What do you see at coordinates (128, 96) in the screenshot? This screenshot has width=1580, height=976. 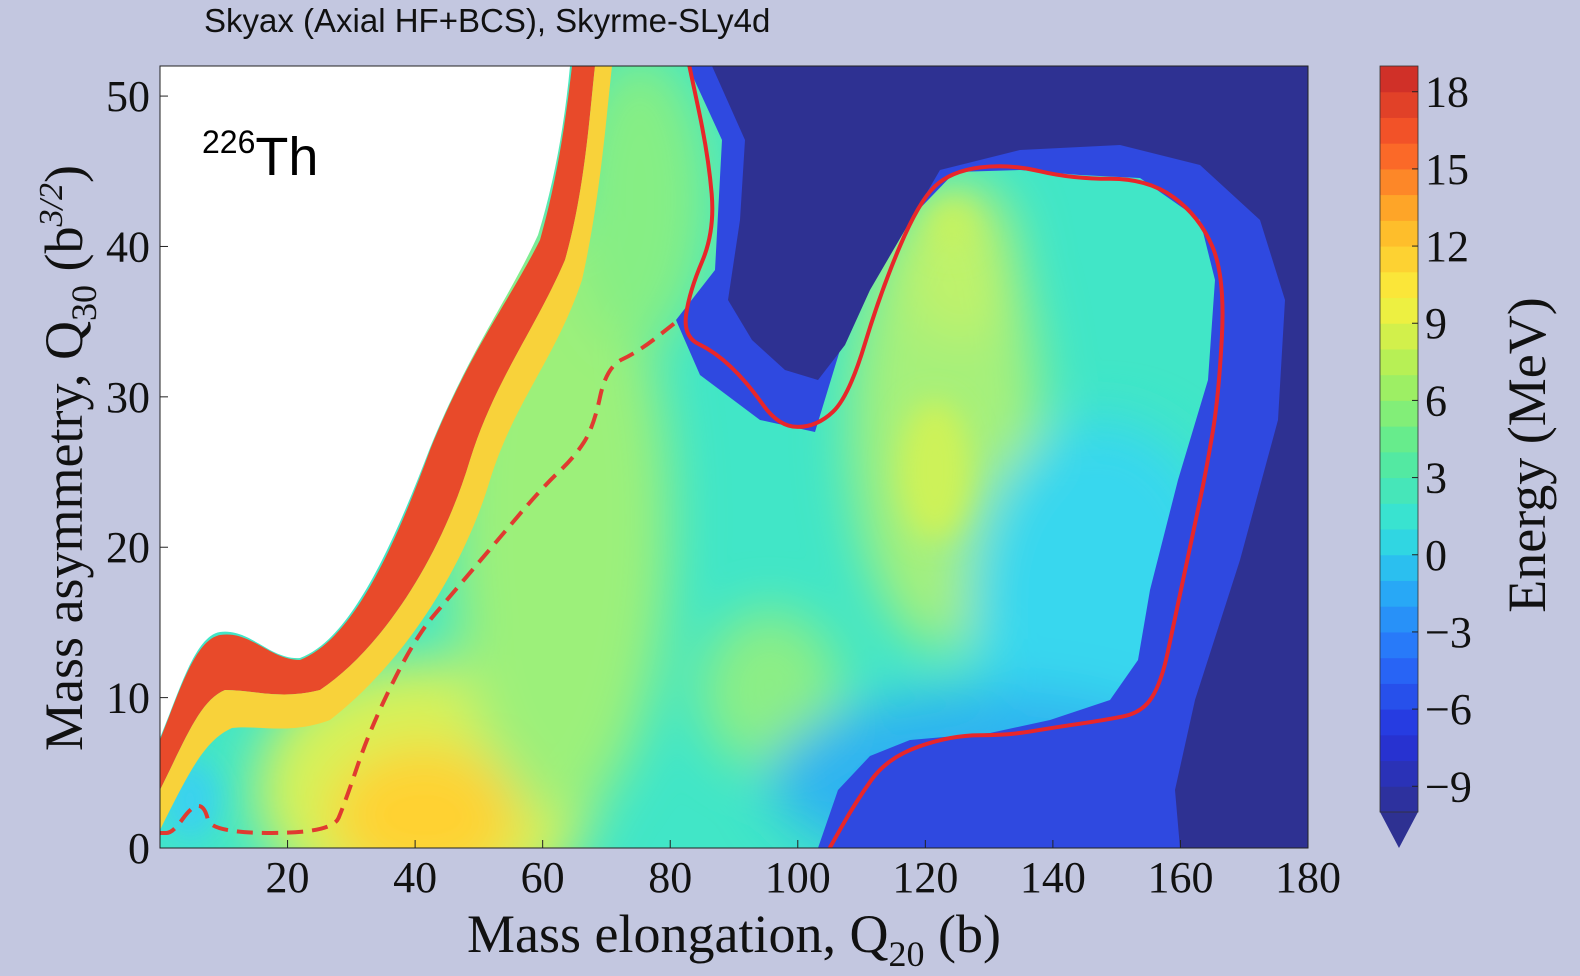 I see `y-tick-label: 50` at bounding box center [128, 96].